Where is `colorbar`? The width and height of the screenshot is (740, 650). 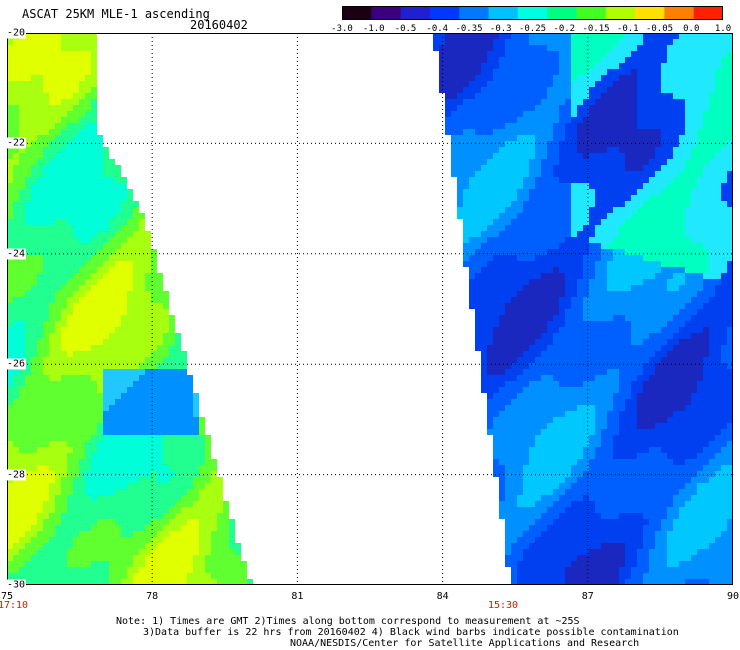 colorbar is located at coordinates (532, 13).